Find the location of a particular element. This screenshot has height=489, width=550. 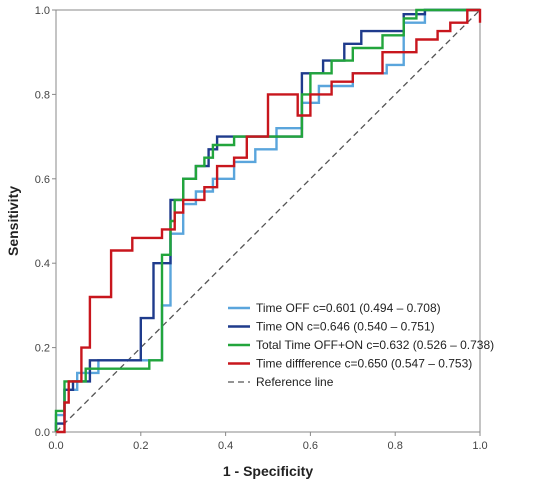

y-tick-label: 0.4 is located at coordinates (42, 264).